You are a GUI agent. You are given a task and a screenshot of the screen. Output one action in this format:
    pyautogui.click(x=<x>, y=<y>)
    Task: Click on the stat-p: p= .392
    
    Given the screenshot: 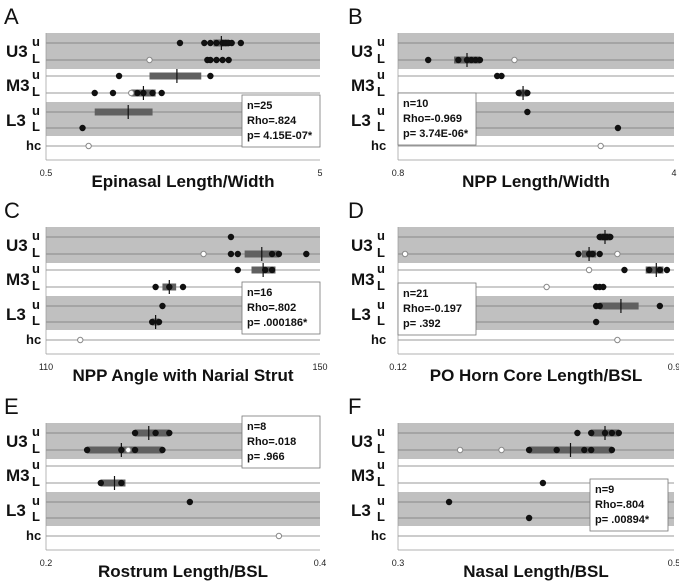 What is the action you would take?
    pyautogui.click(x=422, y=324)
    